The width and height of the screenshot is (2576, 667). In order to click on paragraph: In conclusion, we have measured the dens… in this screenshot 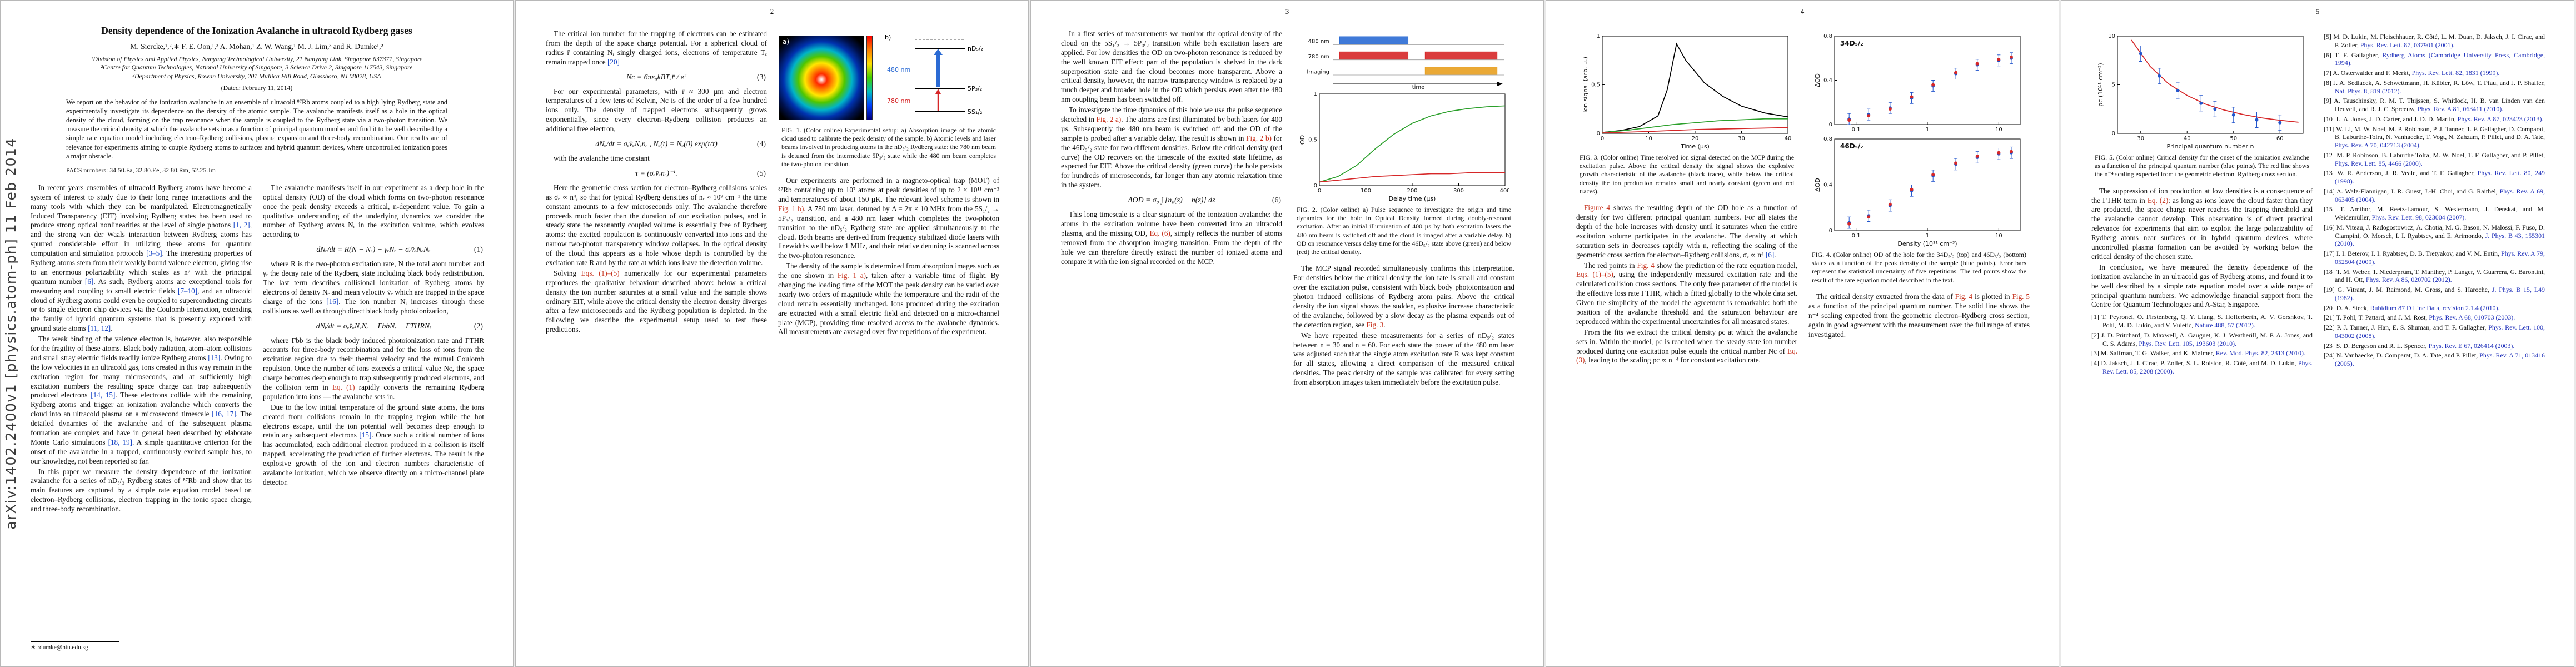, I will do `click(2202, 285)`.